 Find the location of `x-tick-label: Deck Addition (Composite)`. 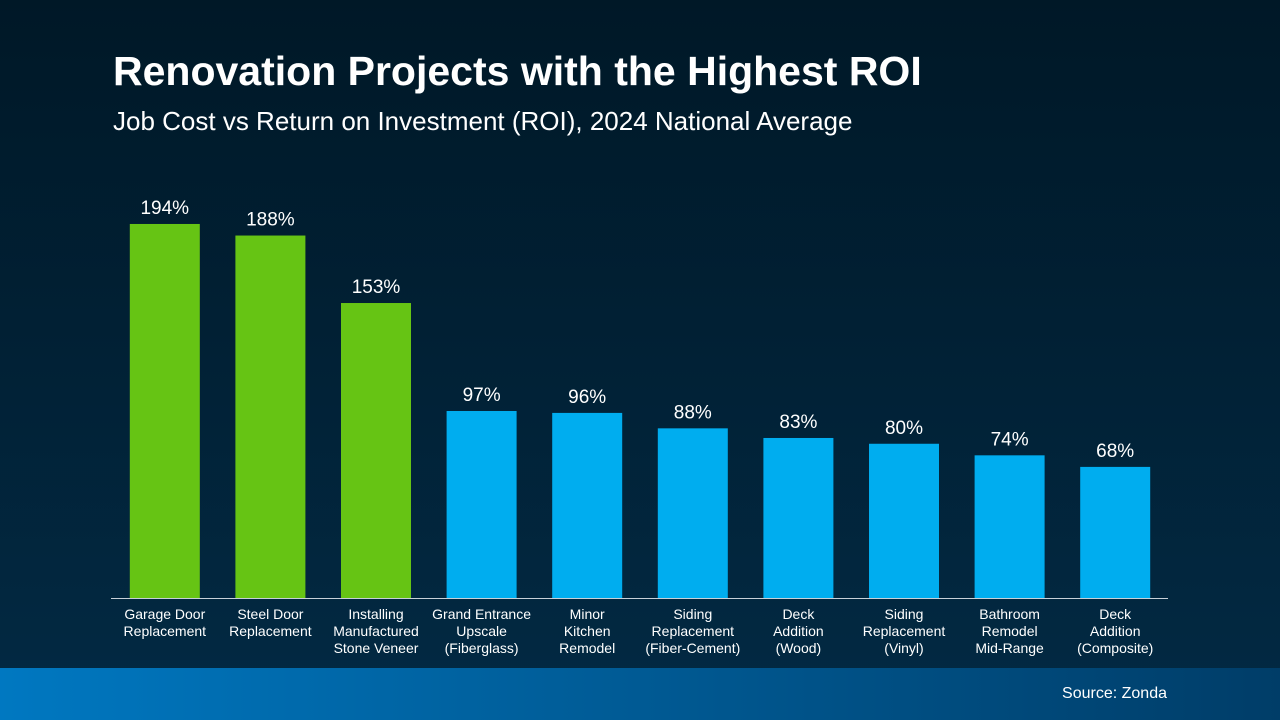

x-tick-label: Deck Addition (Composite) is located at coordinates (1115, 631).